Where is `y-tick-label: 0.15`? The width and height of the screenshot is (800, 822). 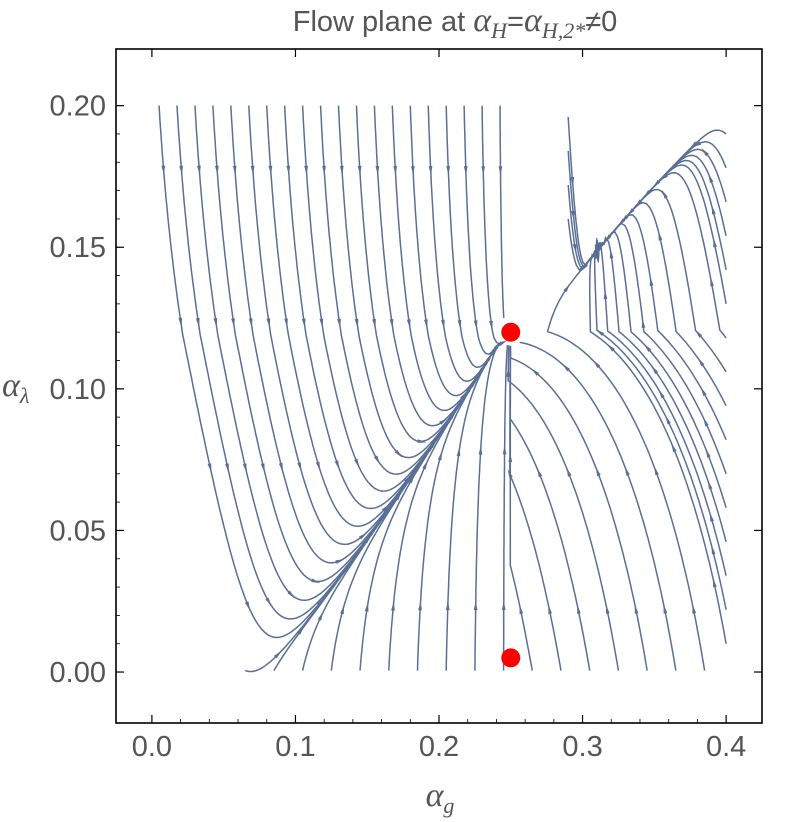
y-tick-label: 0.15 is located at coordinates (78, 248).